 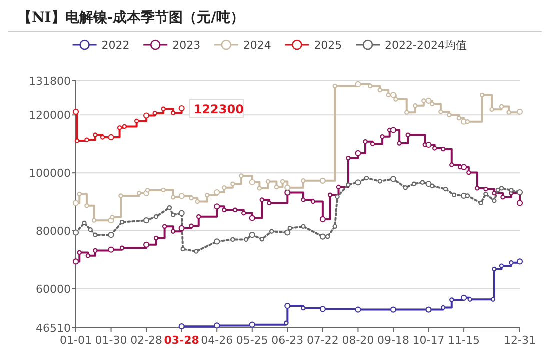 I want to click on title: 【NI】电解镍-成本季节图（元/吨）, so click(x=131, y=18).